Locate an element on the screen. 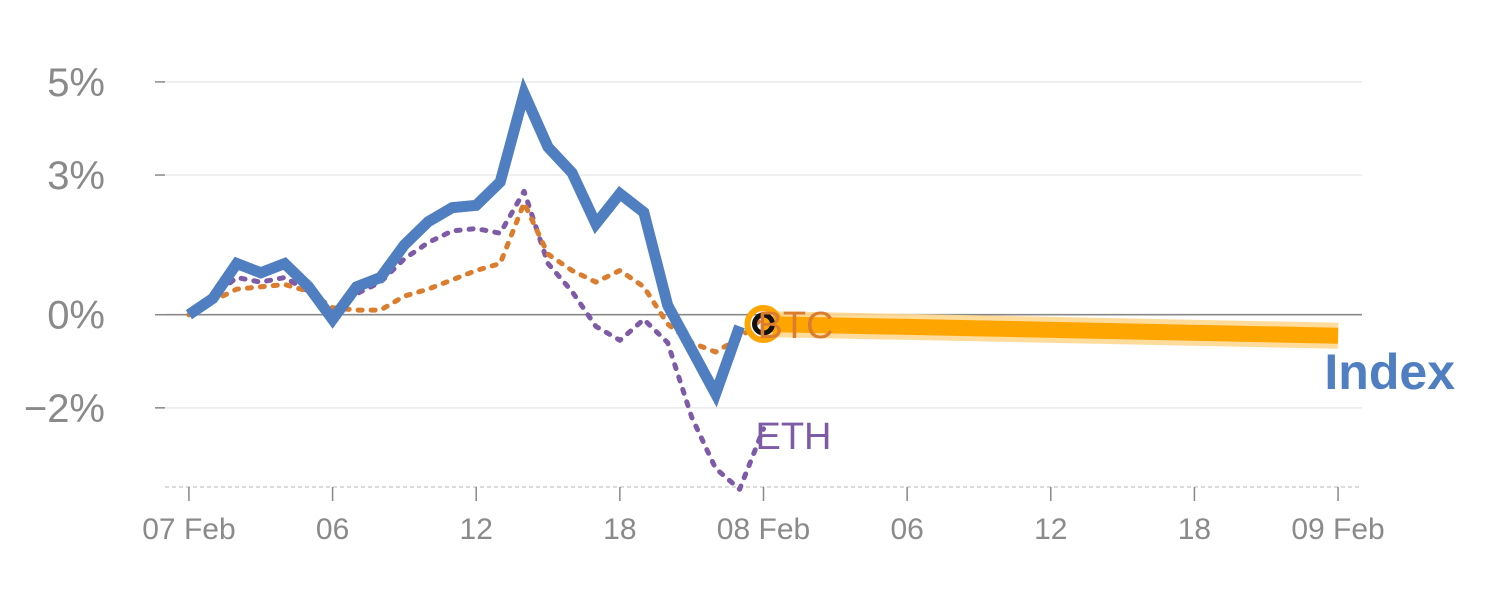 The width and height of the screenshot is (1500, 600). current-marker-ring is located at coordinates (763, 324).